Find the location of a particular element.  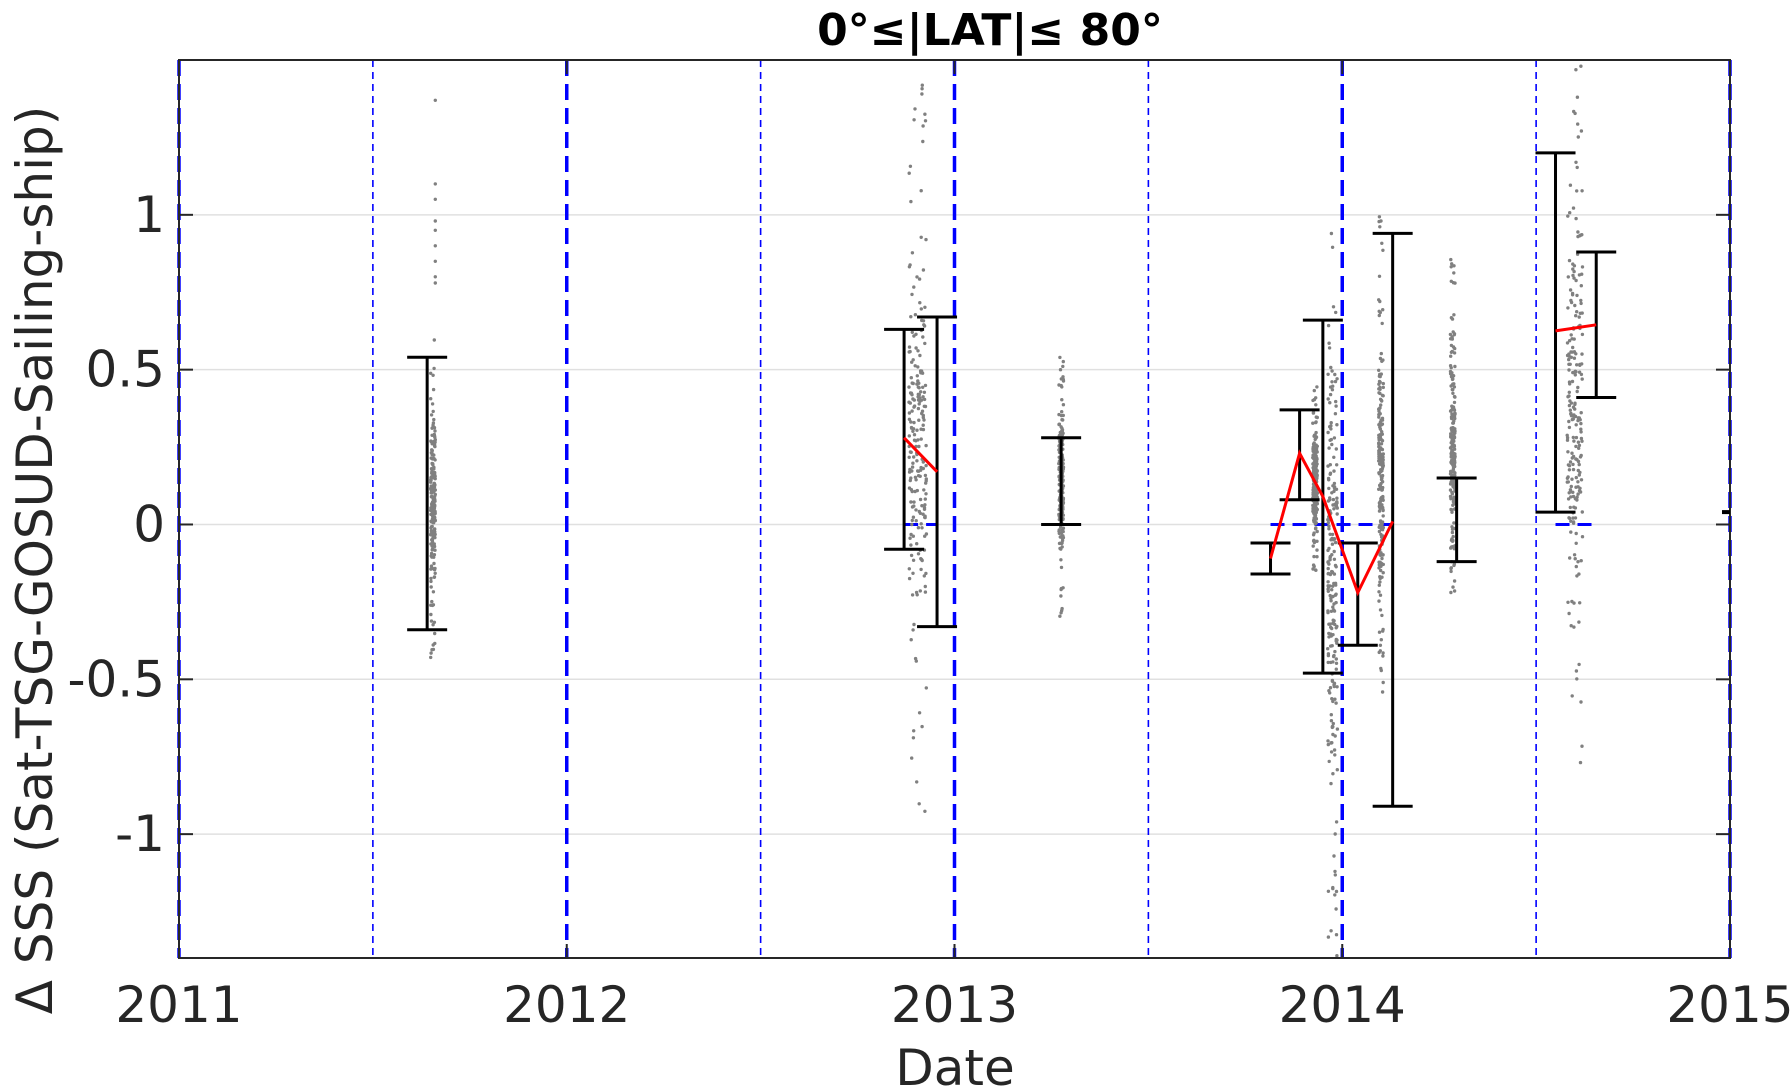

y-axis-label: Δ SSS (Sat-TSG-GOSUD-Sailing-ship) is located at coordinates (35, 560).